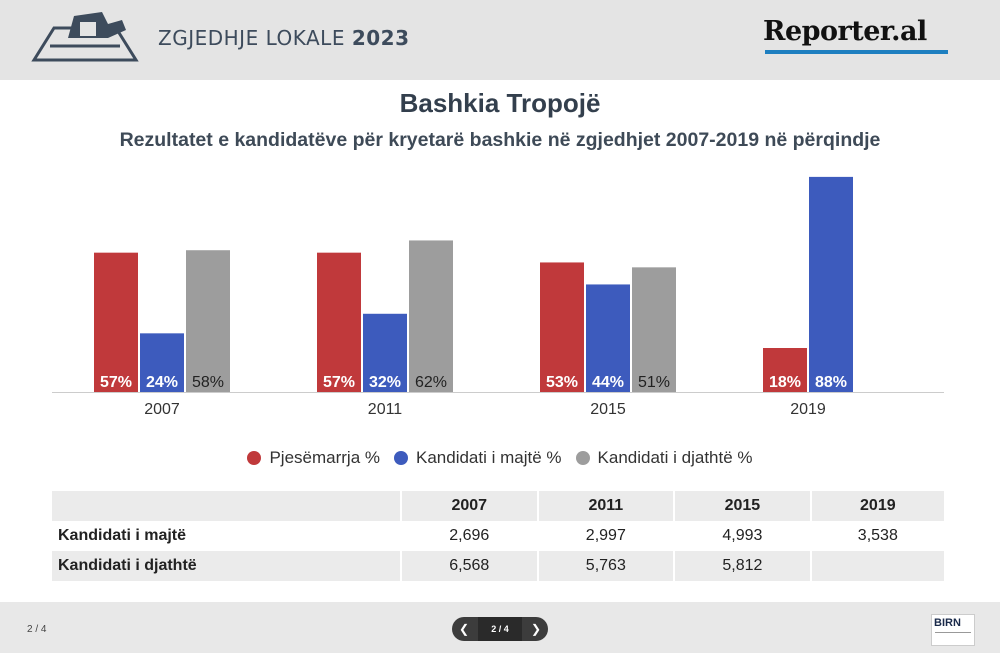 This screenshot has width=1000, height=653. Describe the element at coordinates (469, 536) in the screenshot. I see `table-cell: 2,696` at that location.